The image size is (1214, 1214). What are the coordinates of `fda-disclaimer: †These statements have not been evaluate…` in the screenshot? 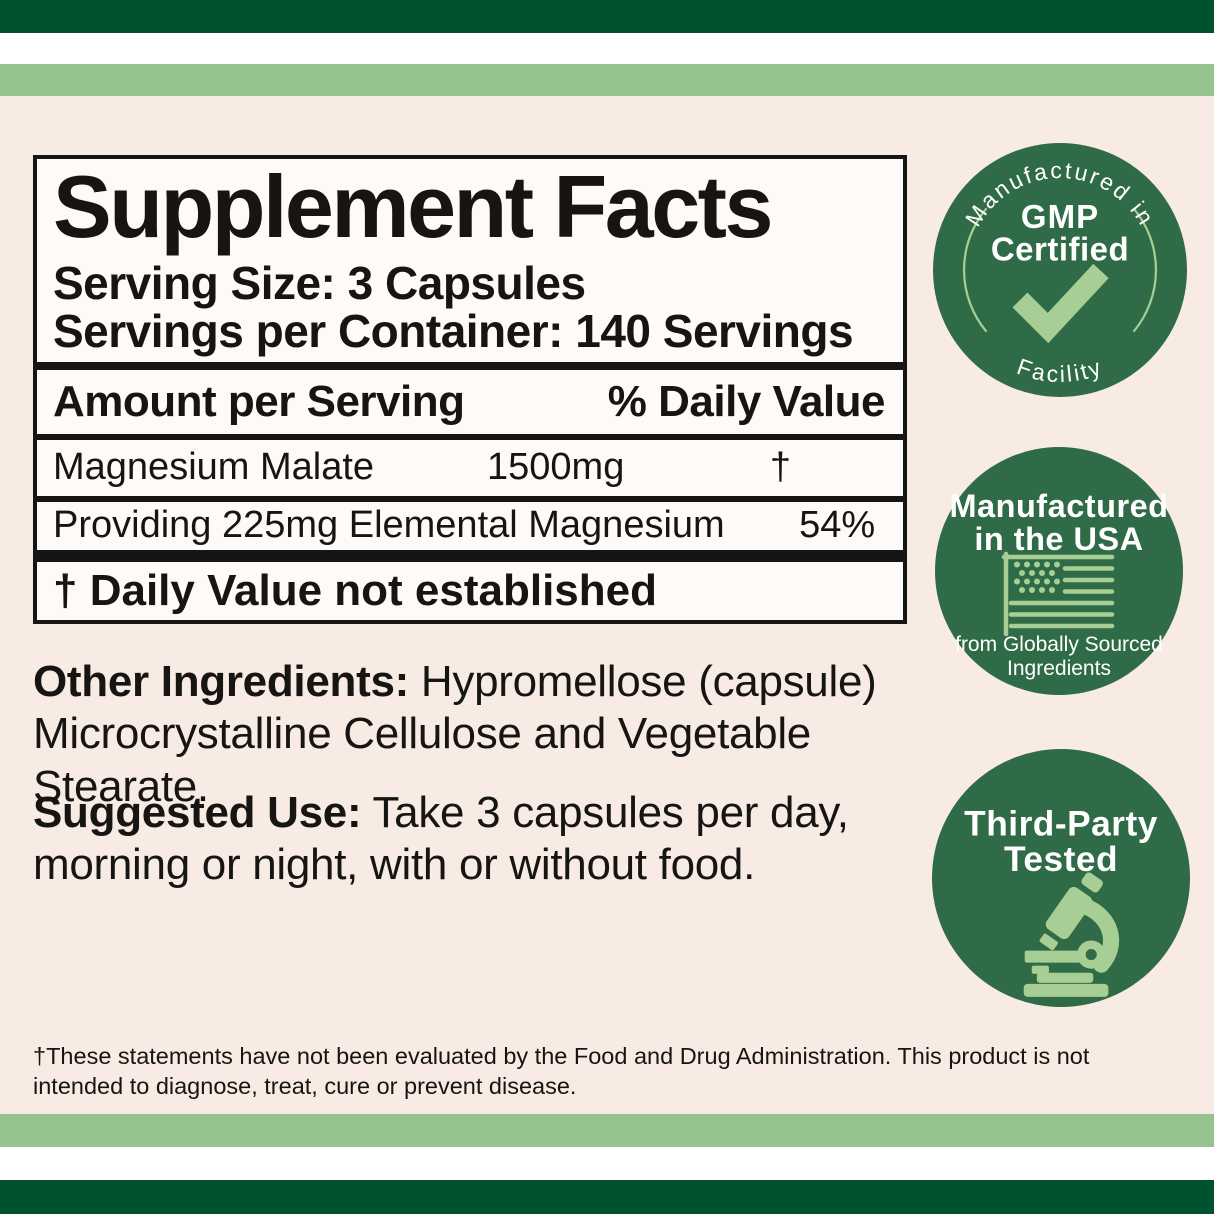 It's located at (561, 1071).